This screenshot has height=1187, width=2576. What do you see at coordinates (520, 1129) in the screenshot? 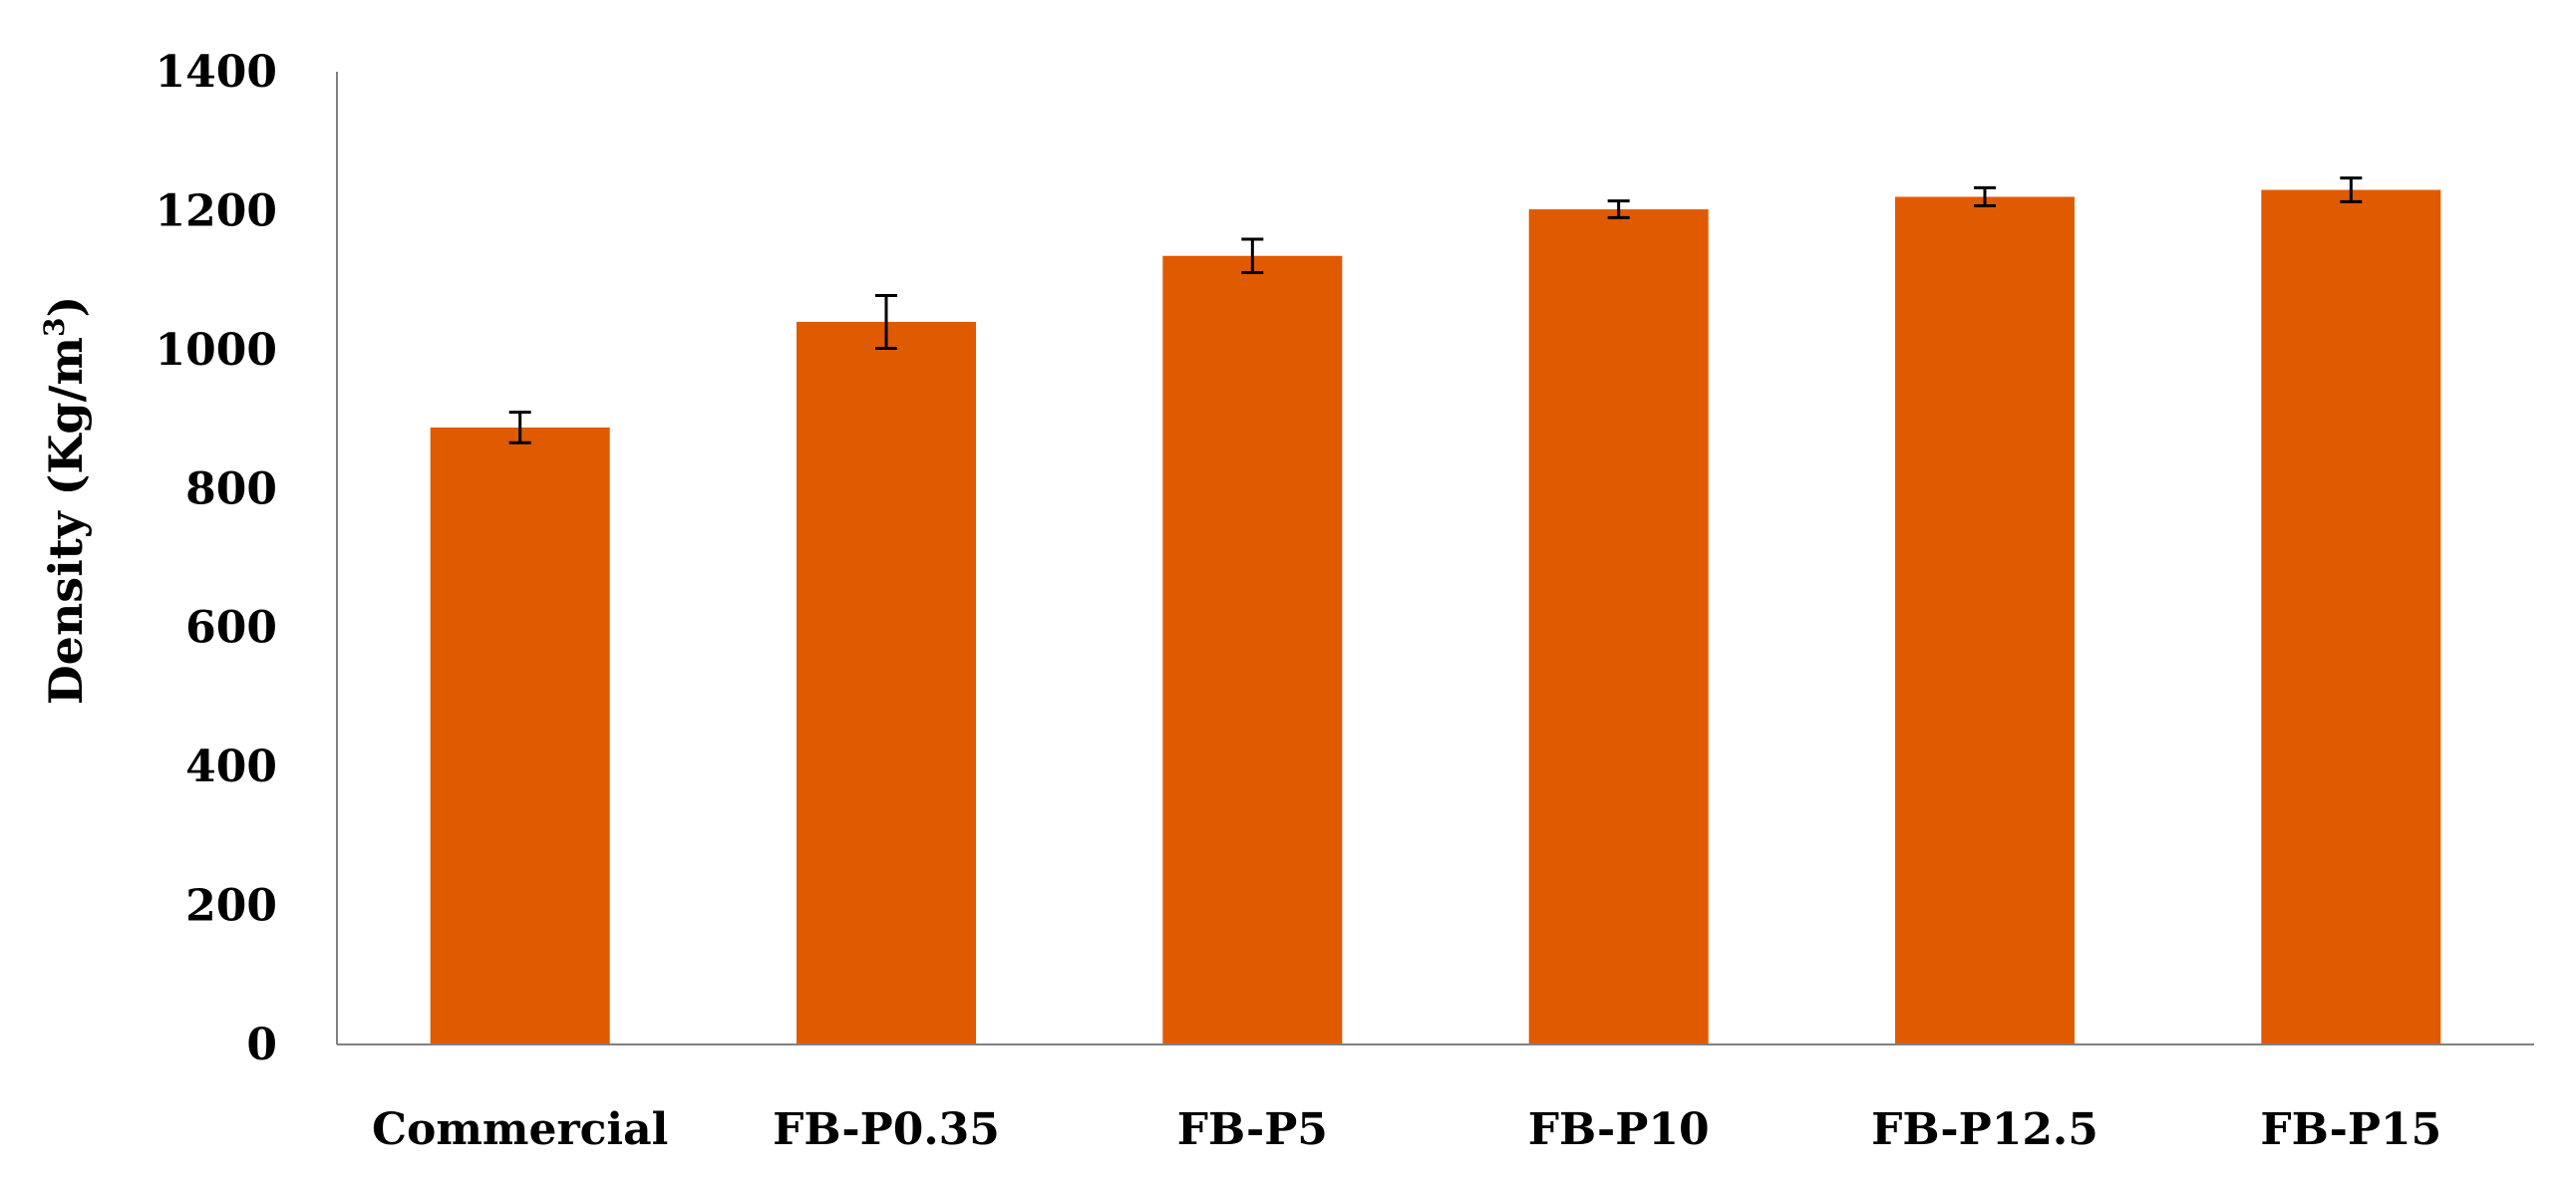
I see `x-category-label: Commercial` at bounding box center [520, 1129].